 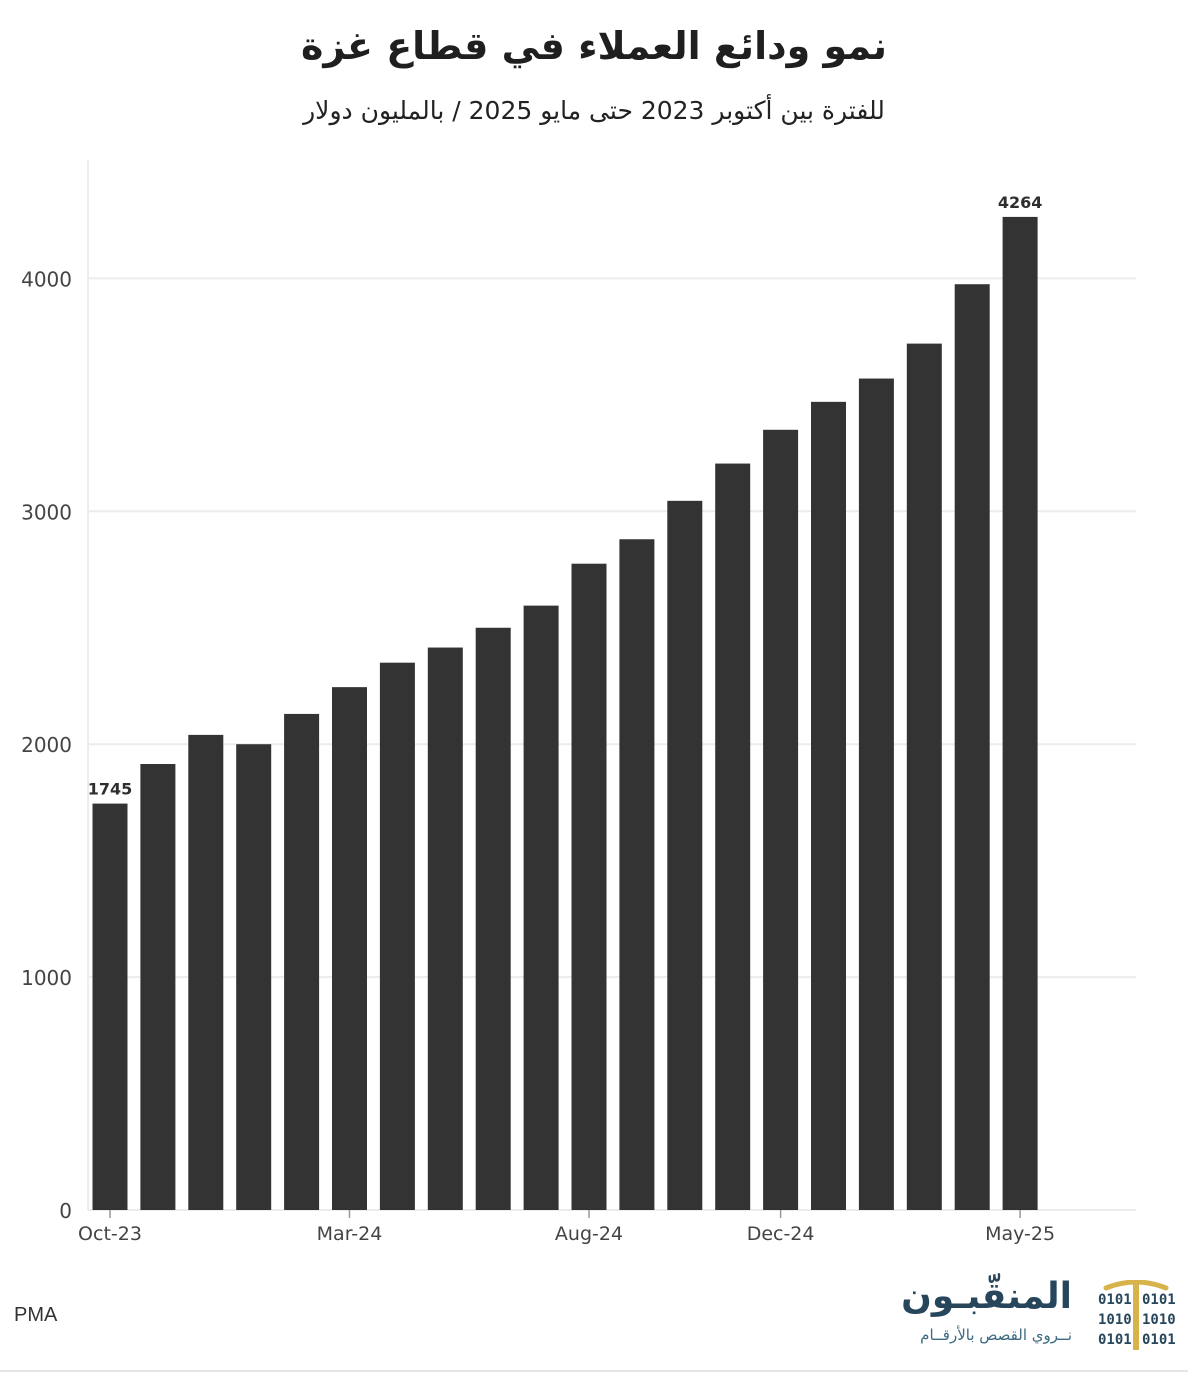 What do you see at coordinates (36, 1315) in the screenshot?
I see `source-label: PMA` at bounding box center [36, 1315].